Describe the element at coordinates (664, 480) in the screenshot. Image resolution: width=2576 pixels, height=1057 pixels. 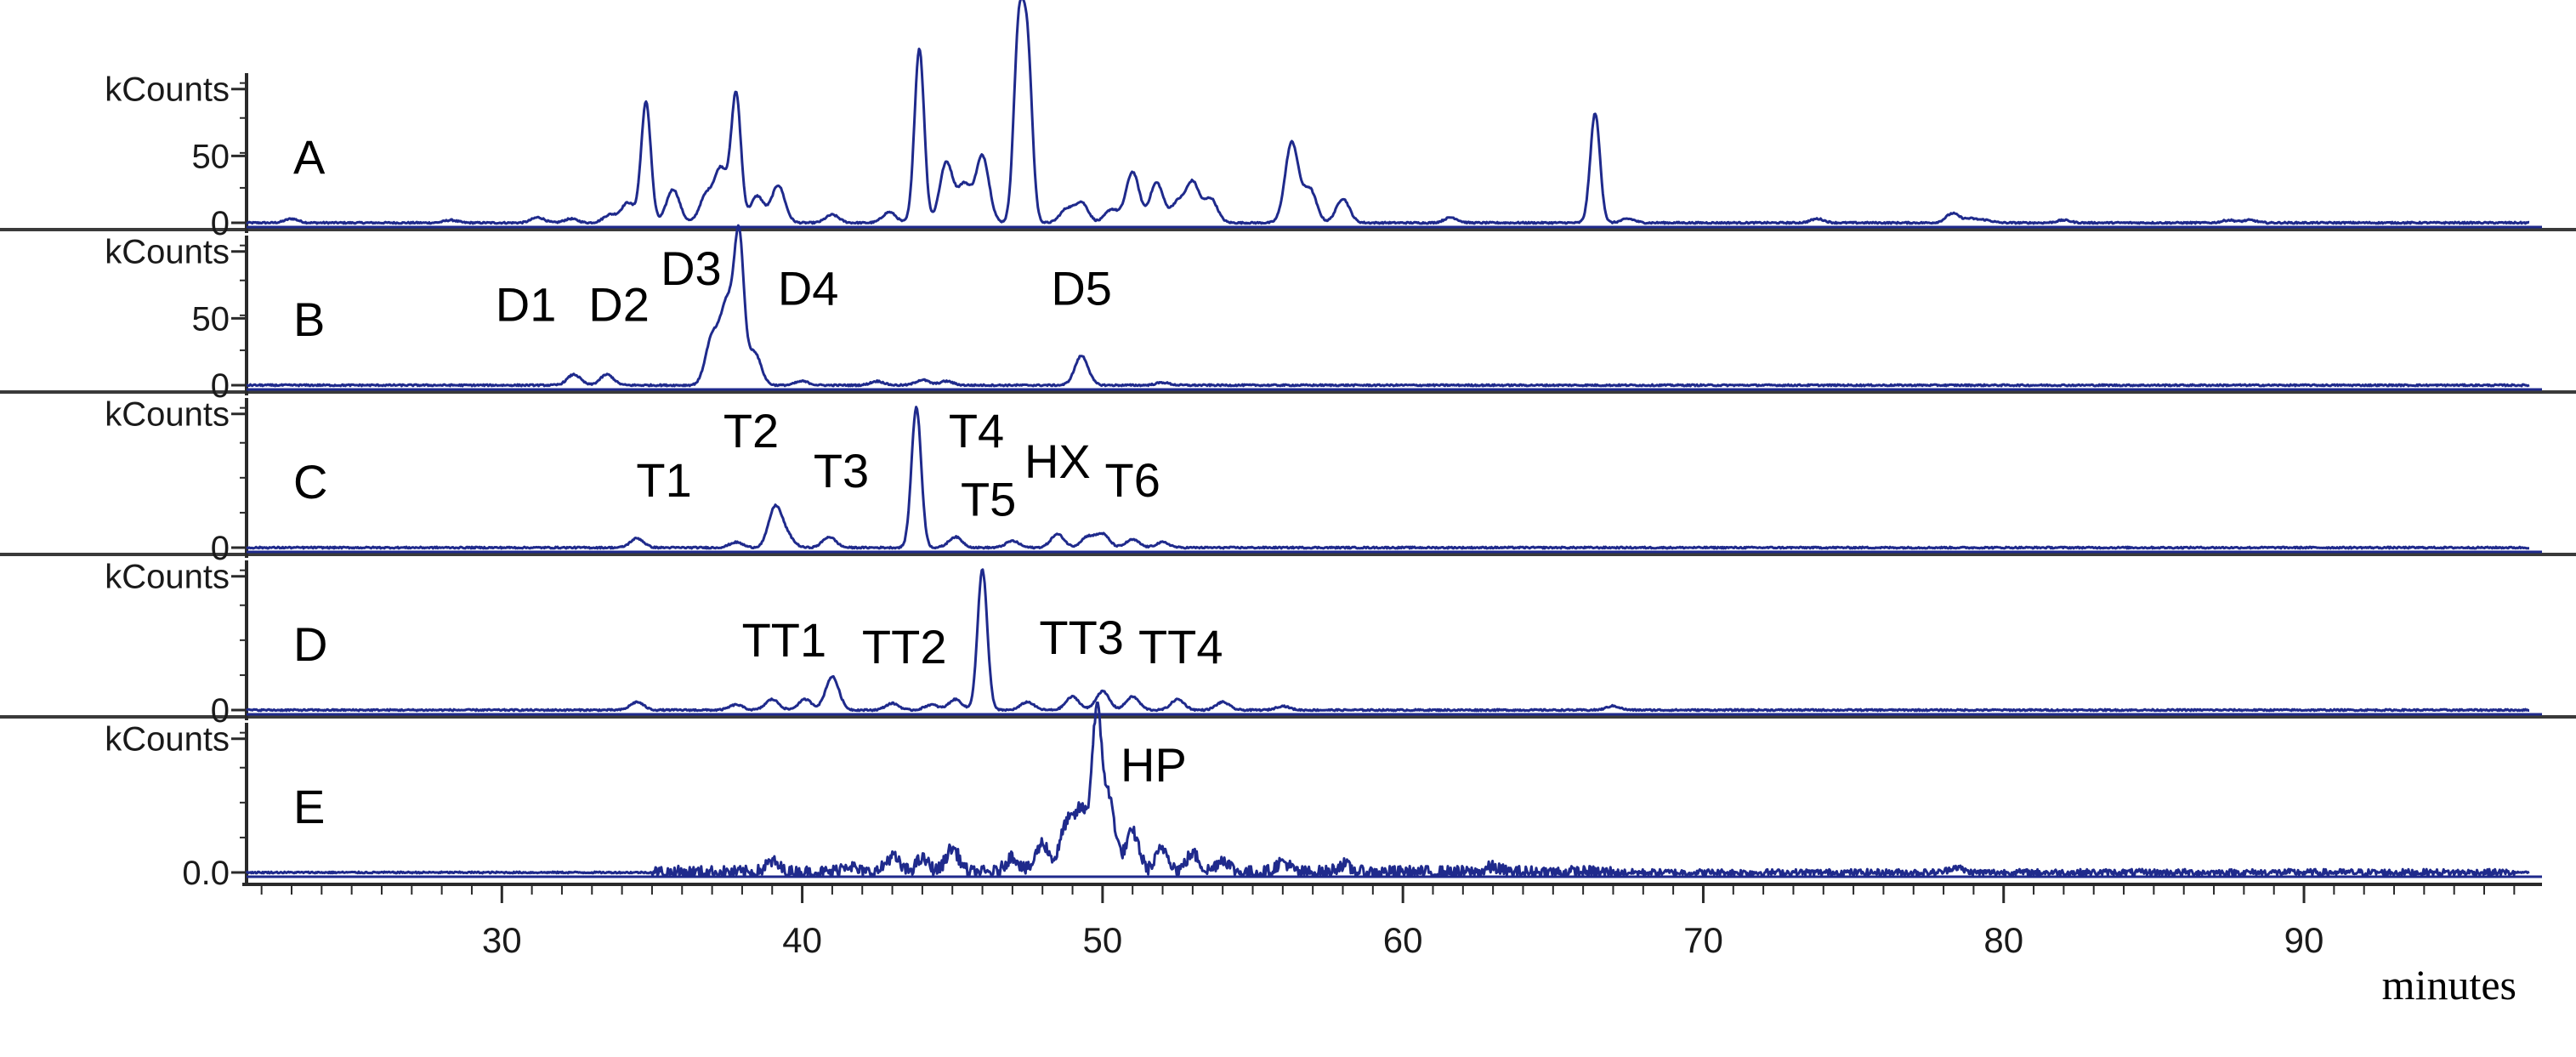
I see `peak-label: T1` at that location.